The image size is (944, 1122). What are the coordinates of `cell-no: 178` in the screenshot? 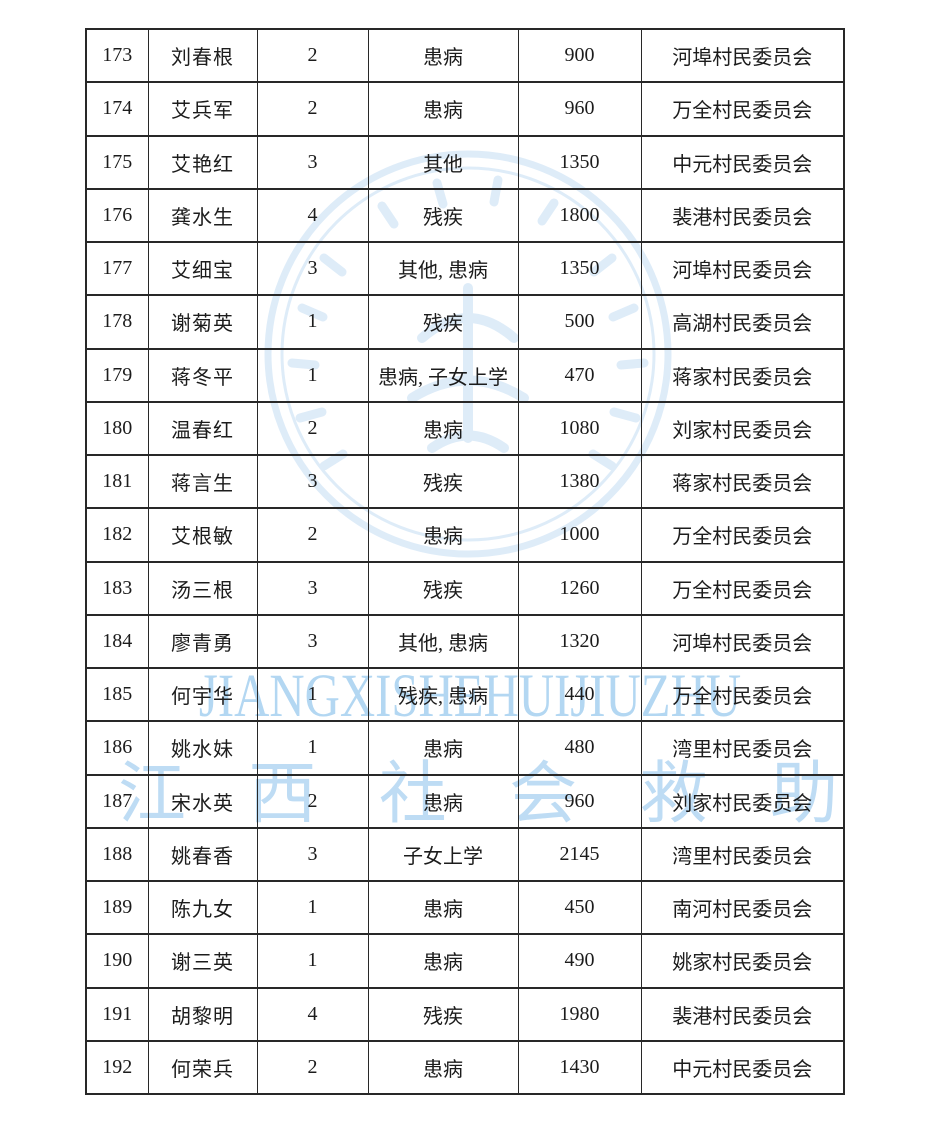 It's located at (117, 322).